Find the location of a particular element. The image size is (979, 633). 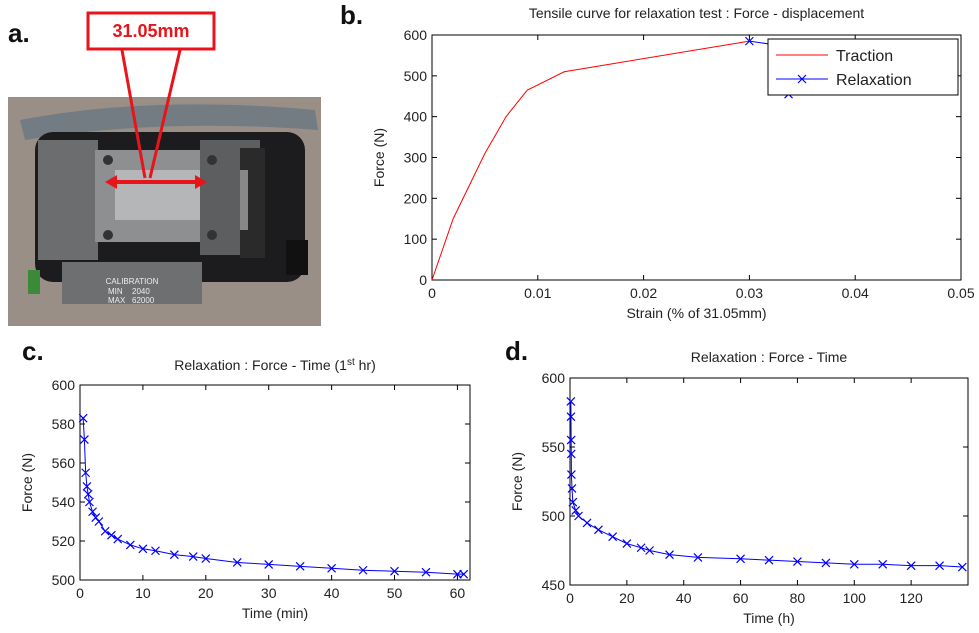

plate-text: 2040 is located at coordinates (141, 291).